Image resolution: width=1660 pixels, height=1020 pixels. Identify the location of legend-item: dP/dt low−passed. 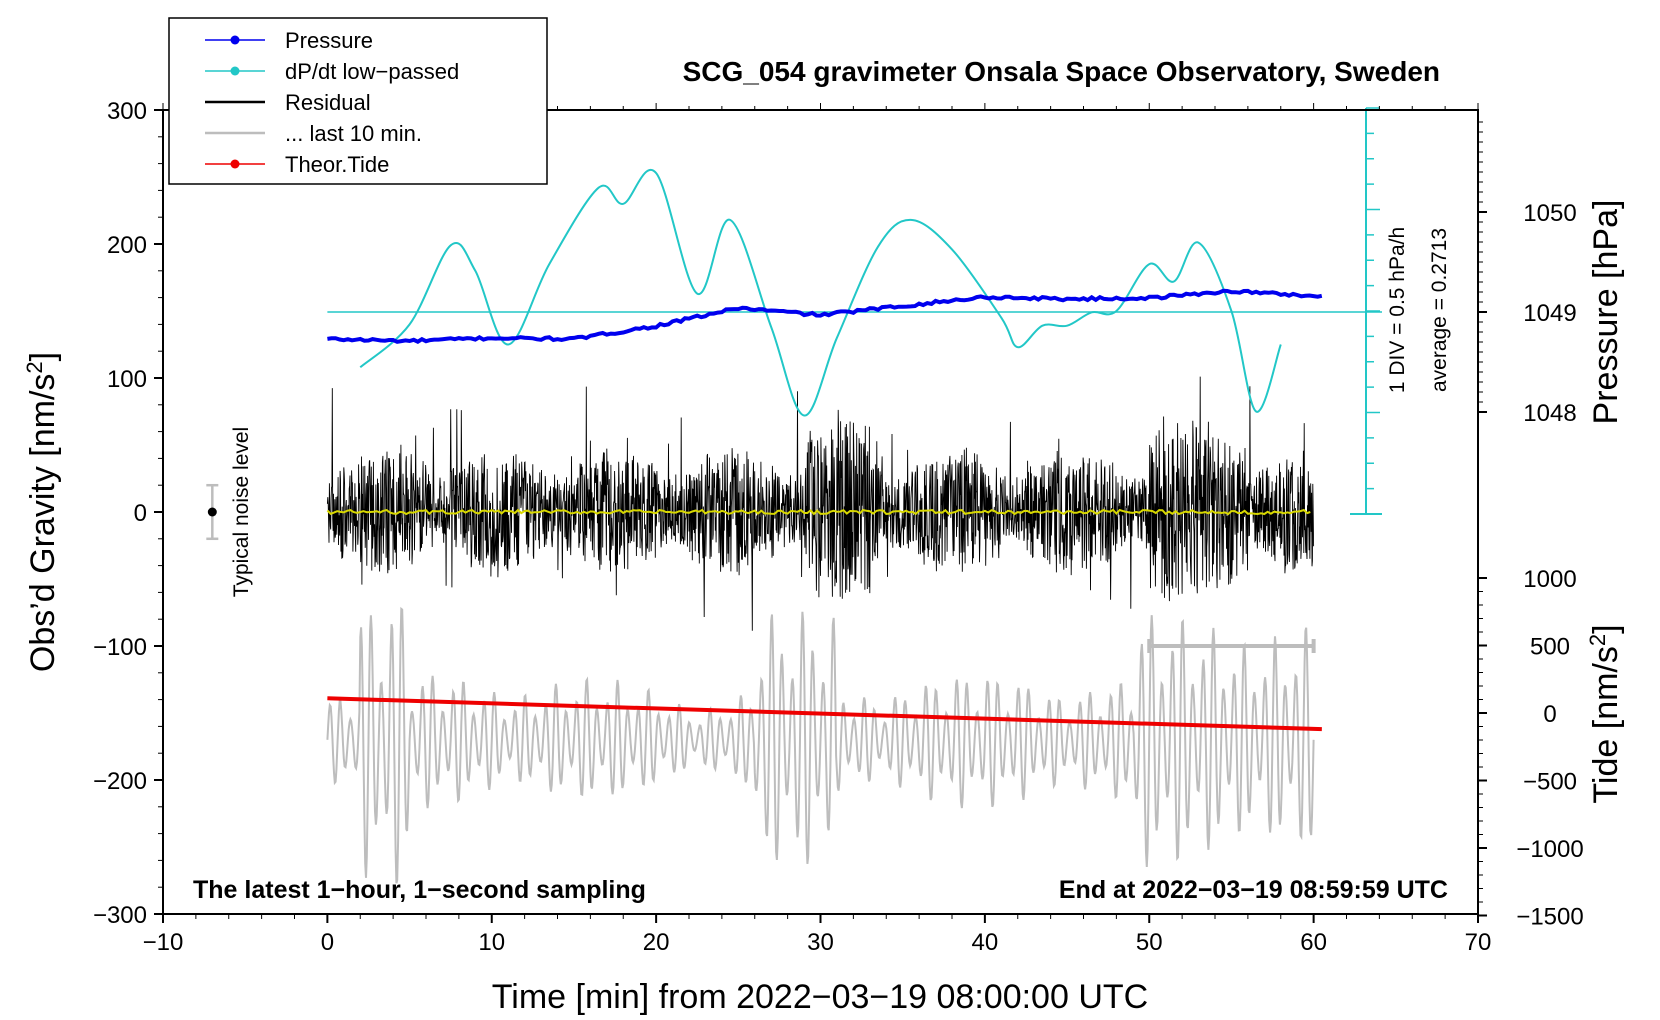
(332, 71).